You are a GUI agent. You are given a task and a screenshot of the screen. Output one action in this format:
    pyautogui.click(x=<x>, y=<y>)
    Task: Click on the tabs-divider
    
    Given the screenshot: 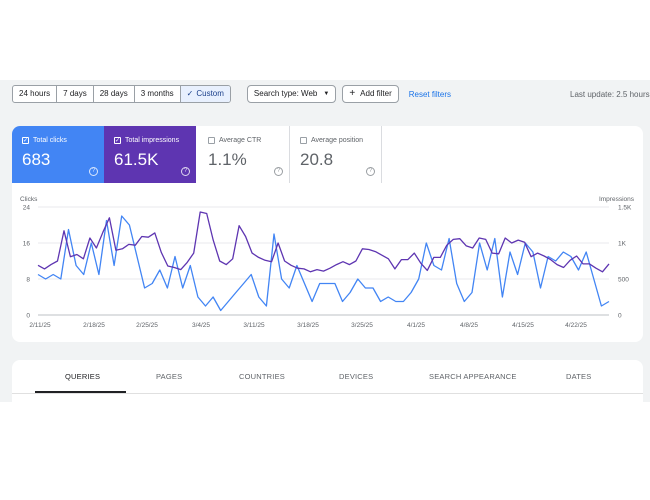 What is the action you would take?
    pyautogui.click(x=327, y=393)
    